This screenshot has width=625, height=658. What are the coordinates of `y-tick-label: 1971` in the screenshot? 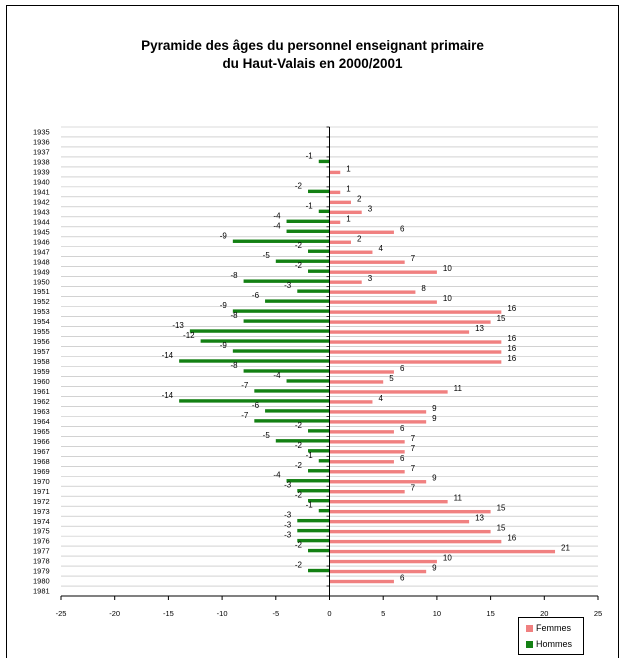 It's located at (41, 491).